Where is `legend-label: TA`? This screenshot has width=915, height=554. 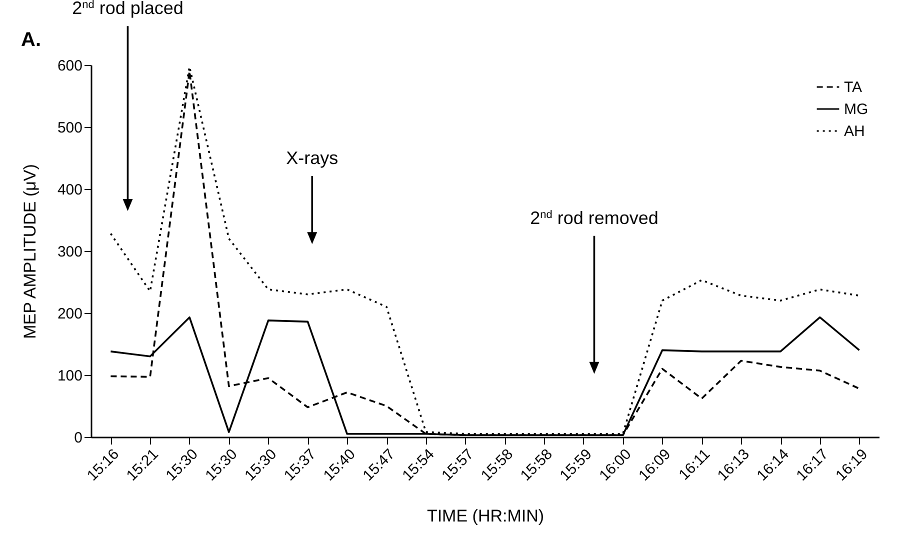
legend-label: TA is located at coordinates (853, 87).